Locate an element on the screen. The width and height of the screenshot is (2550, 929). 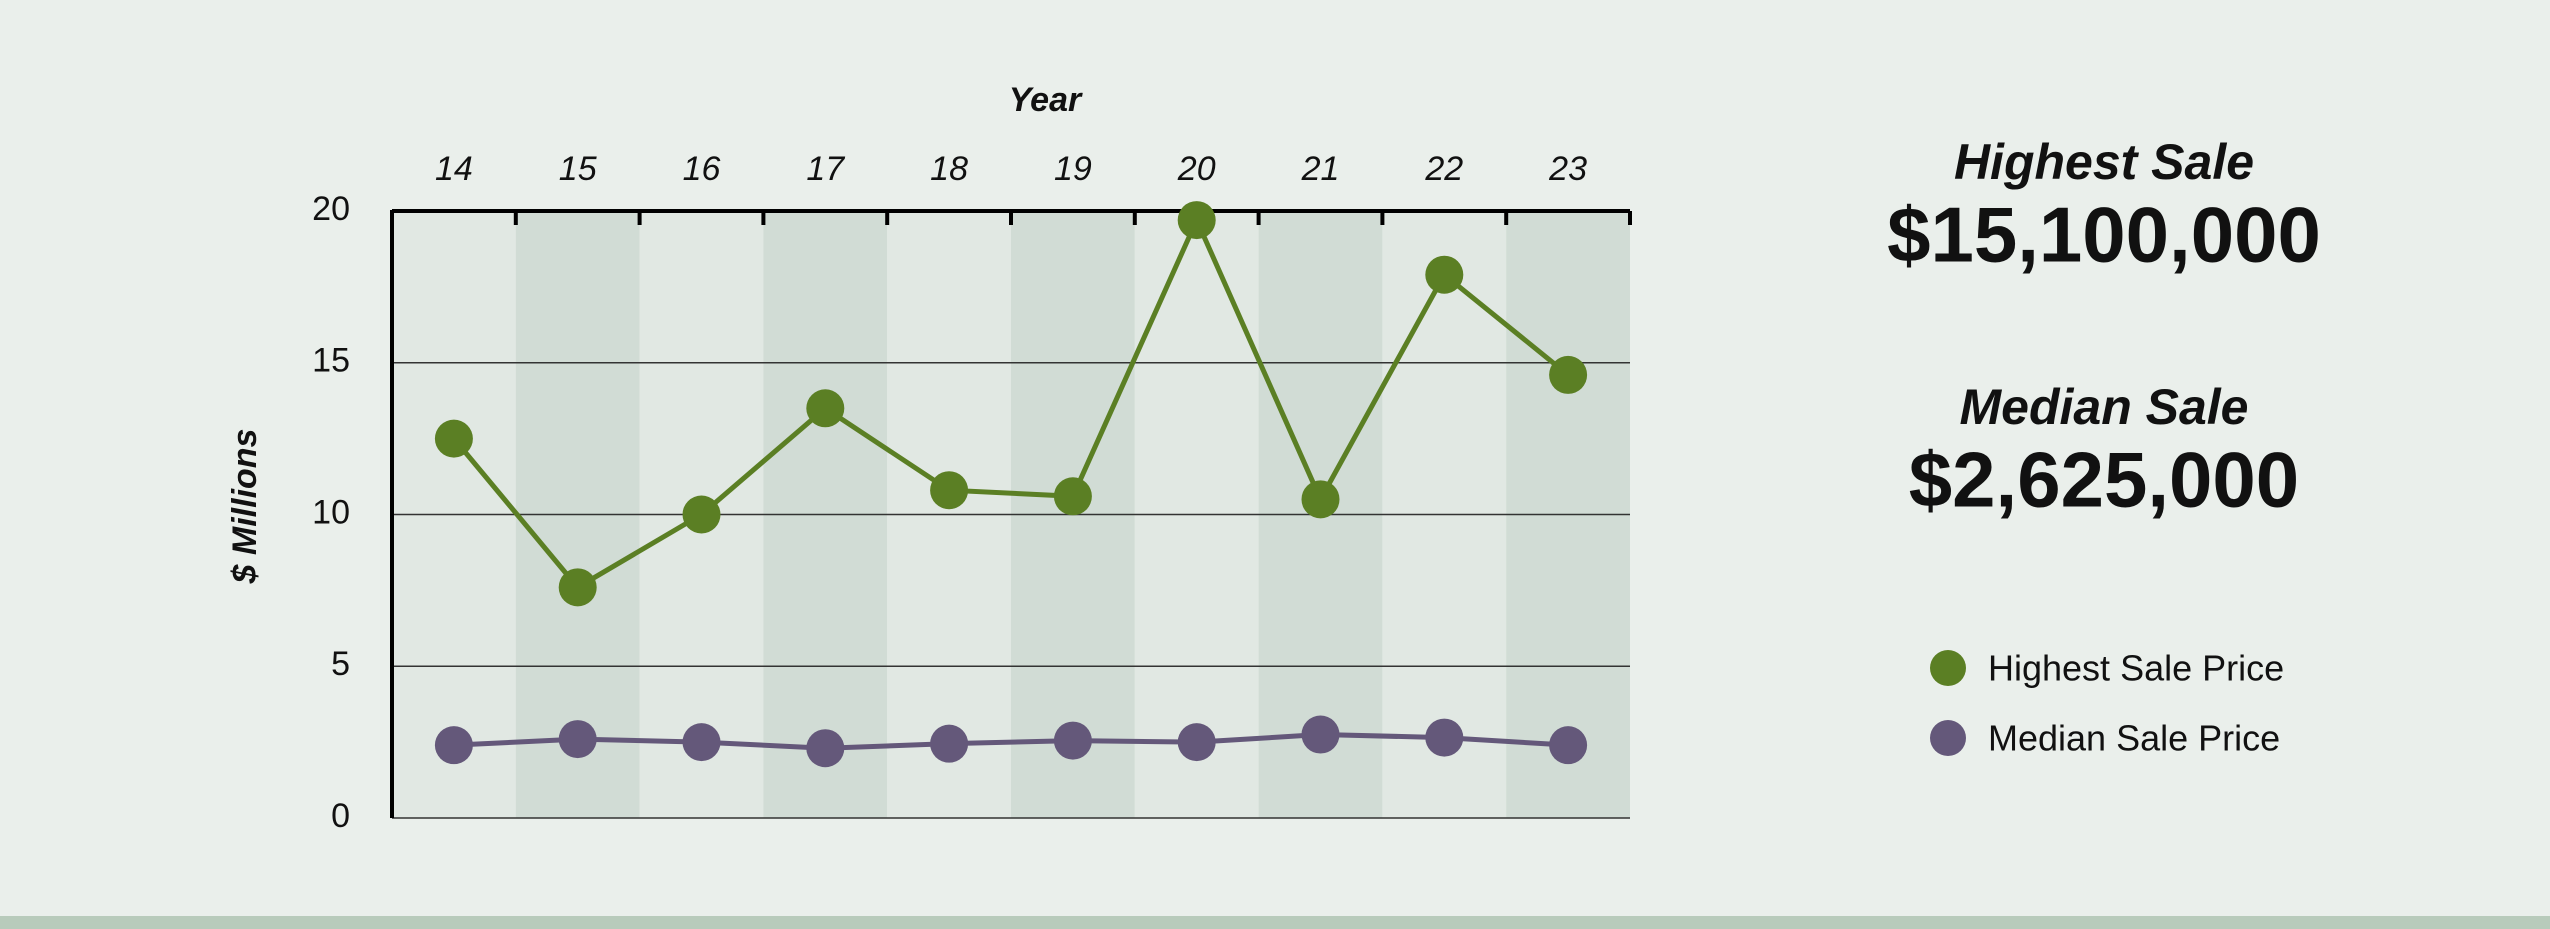
x-axis-title: Year is located at coordinates (1046, 100).